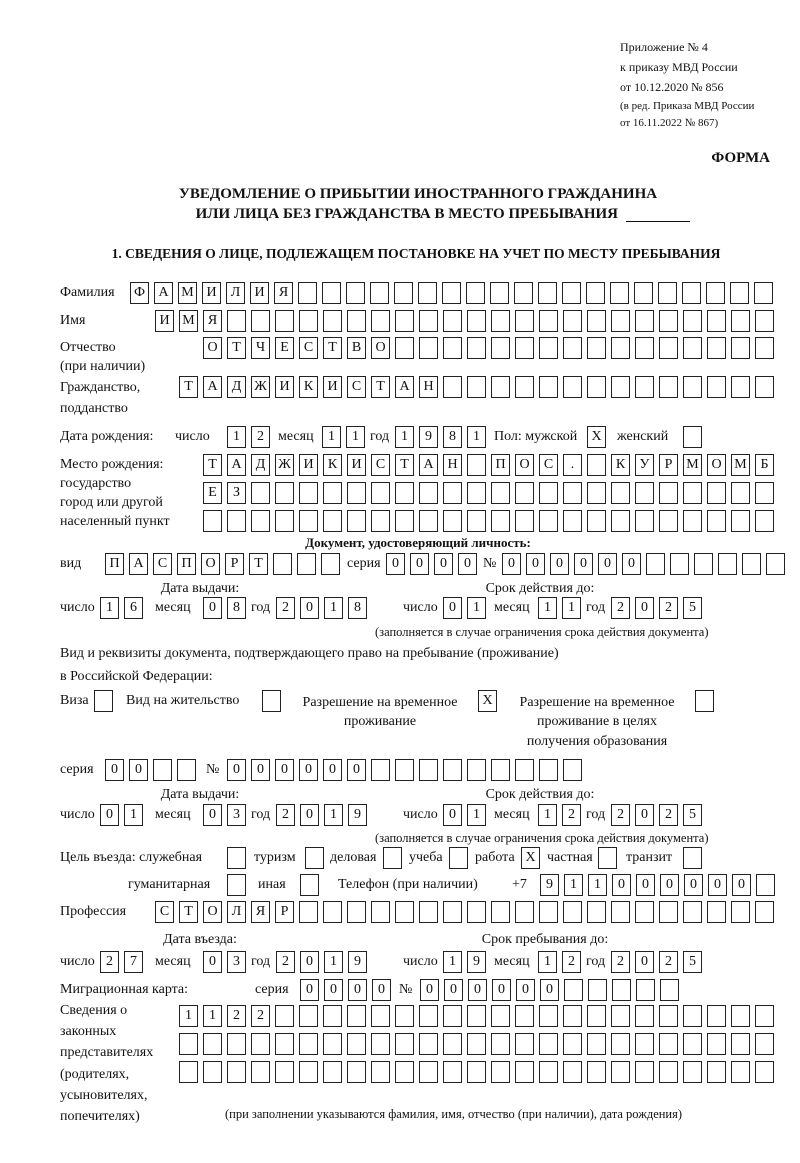  I want to click on residence-permit-checkbox, so click(271, 701).